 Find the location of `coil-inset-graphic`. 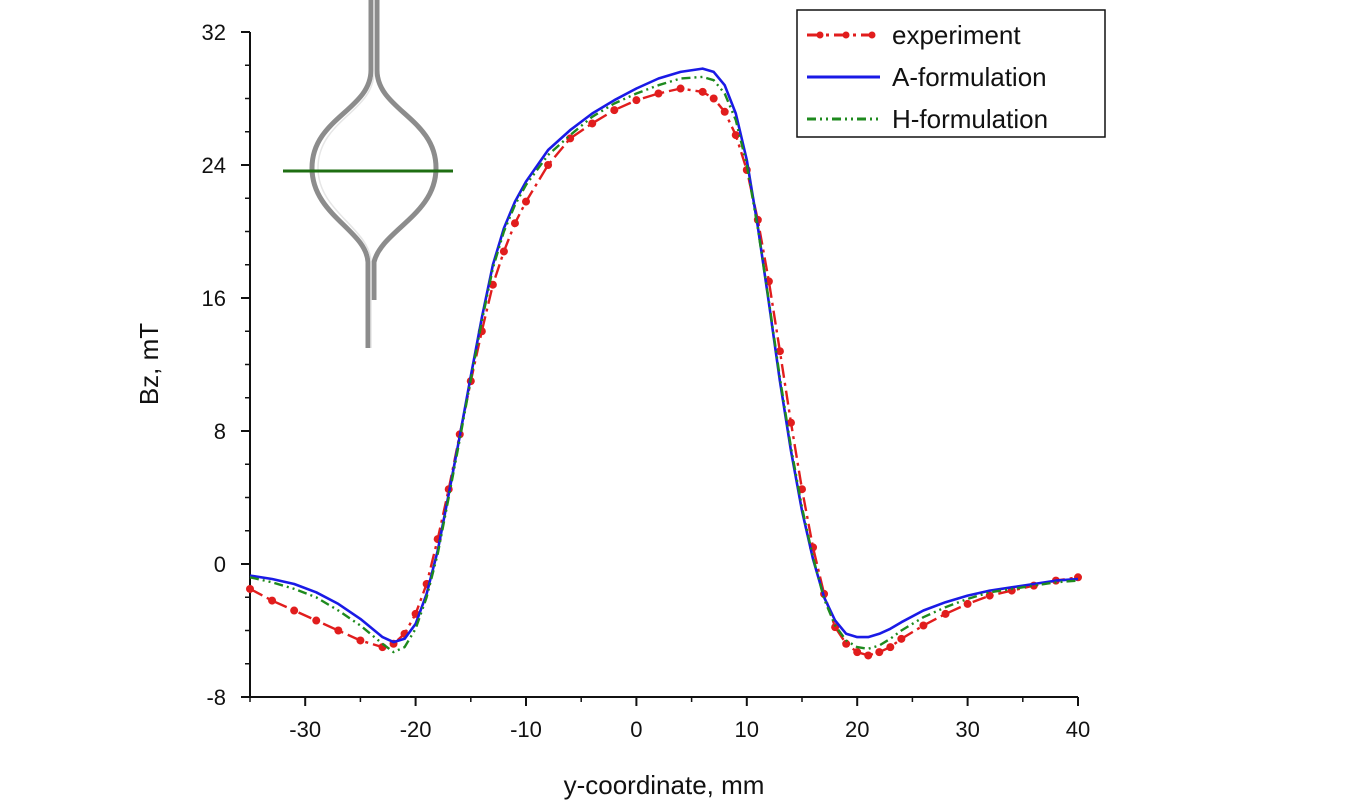

coil-inset-graphic is located at coordinates (368, 174).